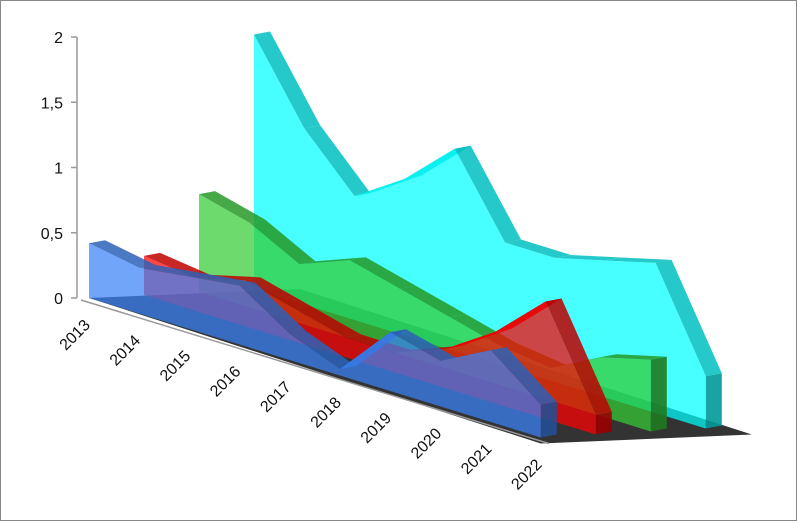 The height and width of the screenshot is (525, 797). Describe the element at coordinates (125, 350) in the screenshot. I see `x-tick-label: 2014` at that location.